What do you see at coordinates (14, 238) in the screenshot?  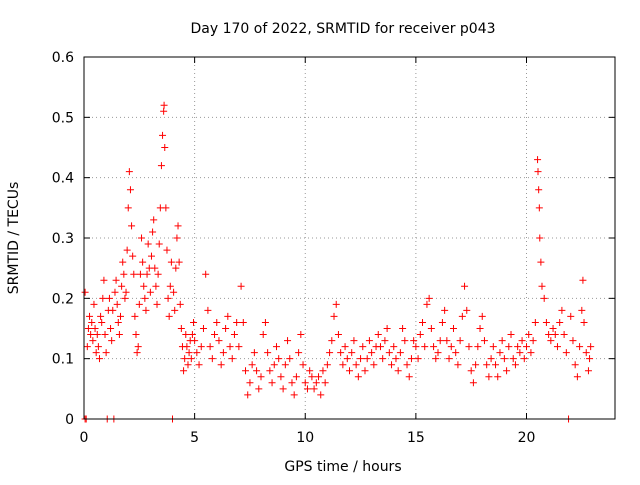 I see `y-axis-label: SRMTID / TECUs` at bounding box center [14, 238].